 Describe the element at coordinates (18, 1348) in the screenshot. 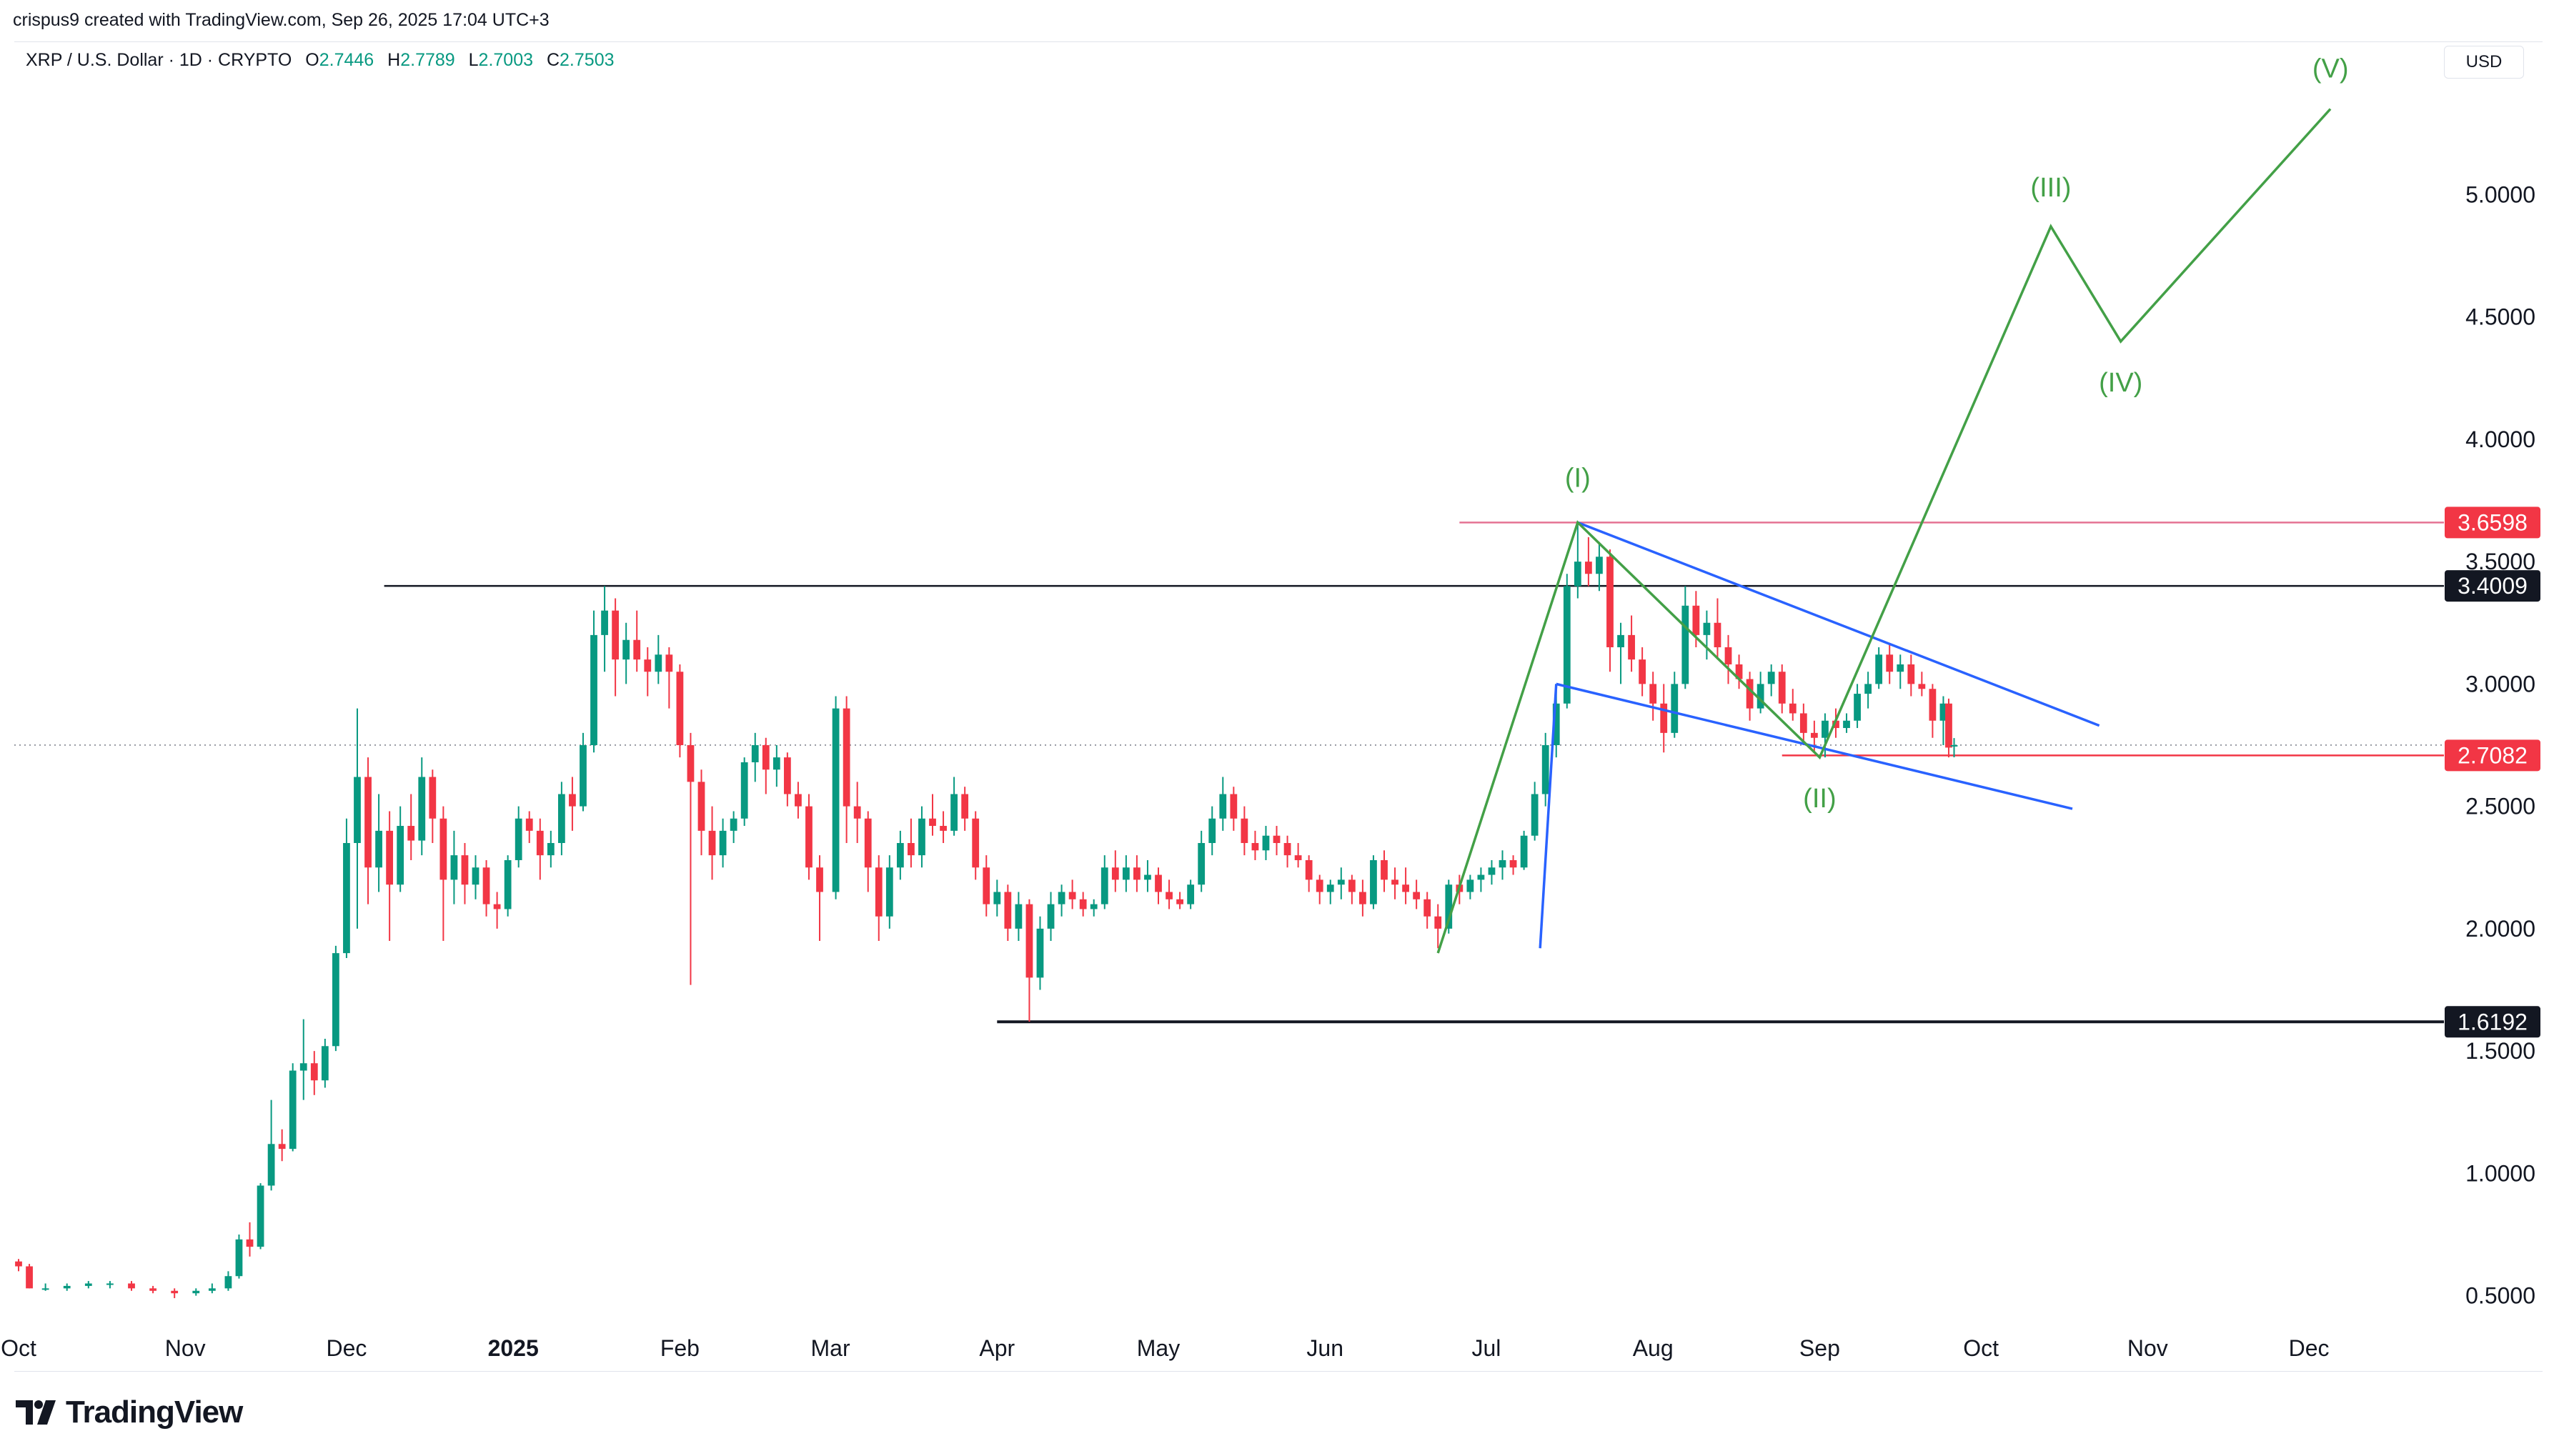

I see `x-tick-0: Oct` at that location.